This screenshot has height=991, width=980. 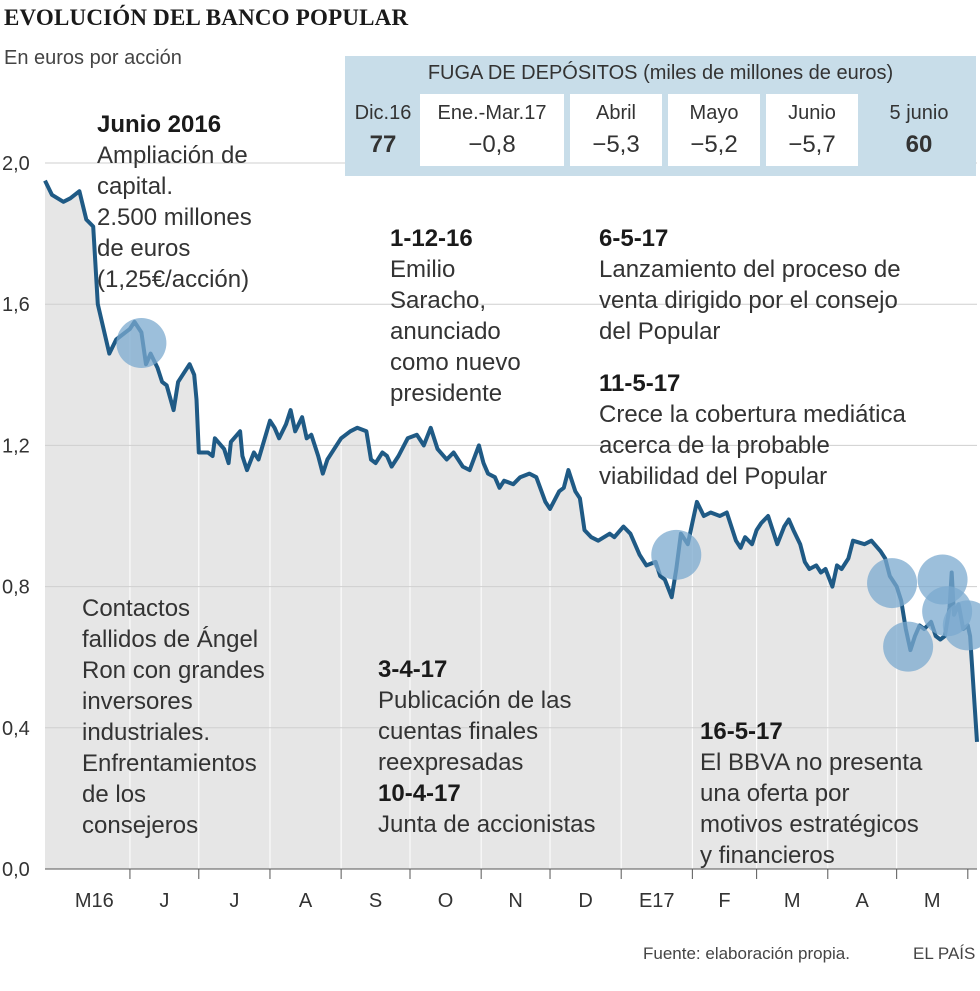 What do you see at coordinates (383, 113) in the screenshot?
I see `deposit-label: Dic.16` at bounding box center [383, 113].